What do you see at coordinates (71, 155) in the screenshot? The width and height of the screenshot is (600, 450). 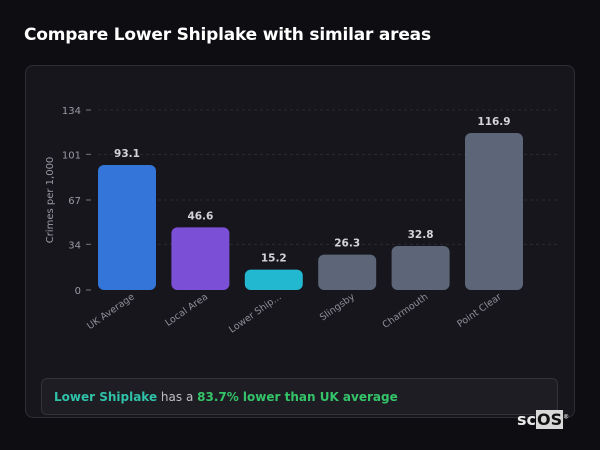 I see `y-tick-label: 101` at bounding box center [71, 155].